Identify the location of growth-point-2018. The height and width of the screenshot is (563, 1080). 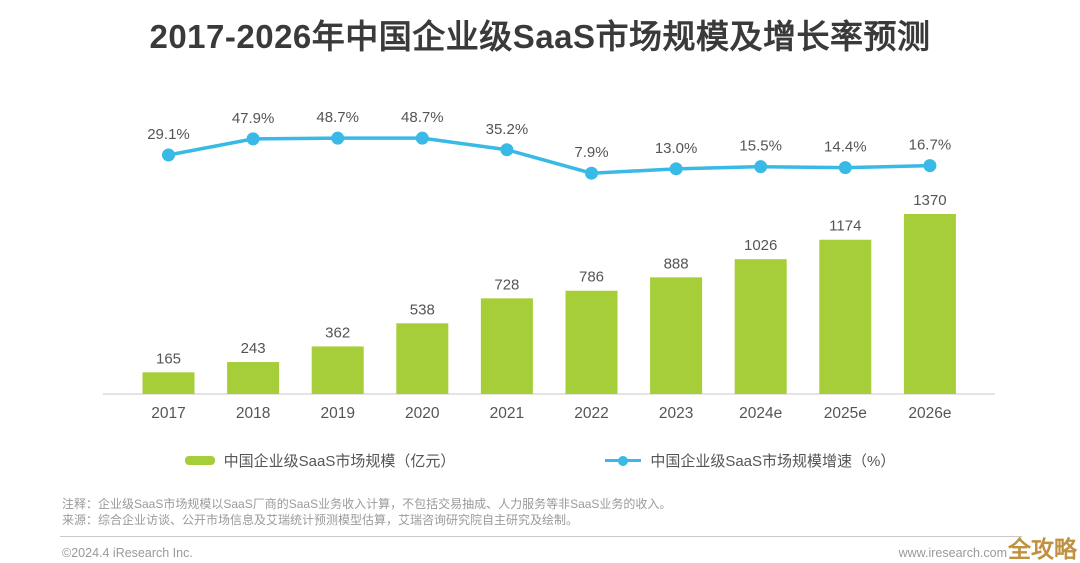
(253, 139).